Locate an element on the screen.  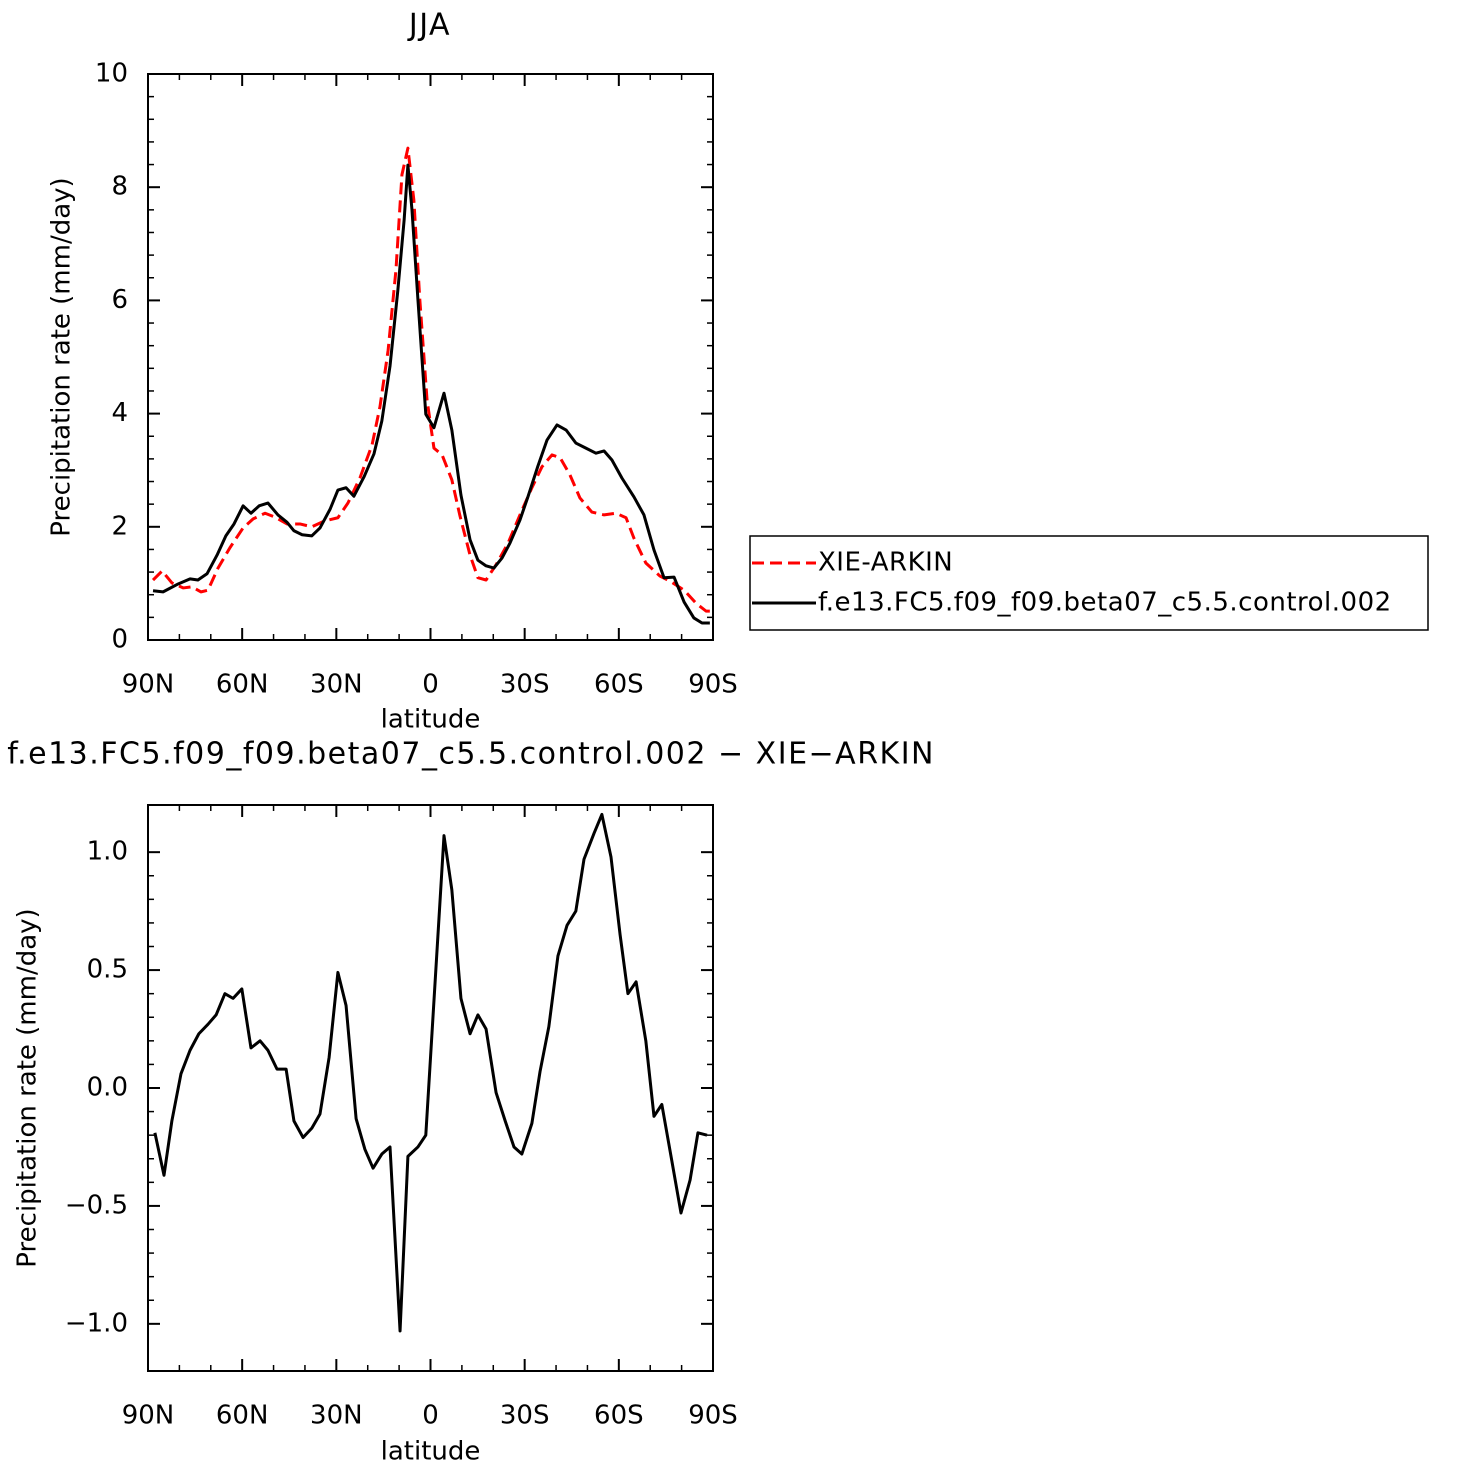
y-tick-label: 2 is located at coordinates (119, 526).